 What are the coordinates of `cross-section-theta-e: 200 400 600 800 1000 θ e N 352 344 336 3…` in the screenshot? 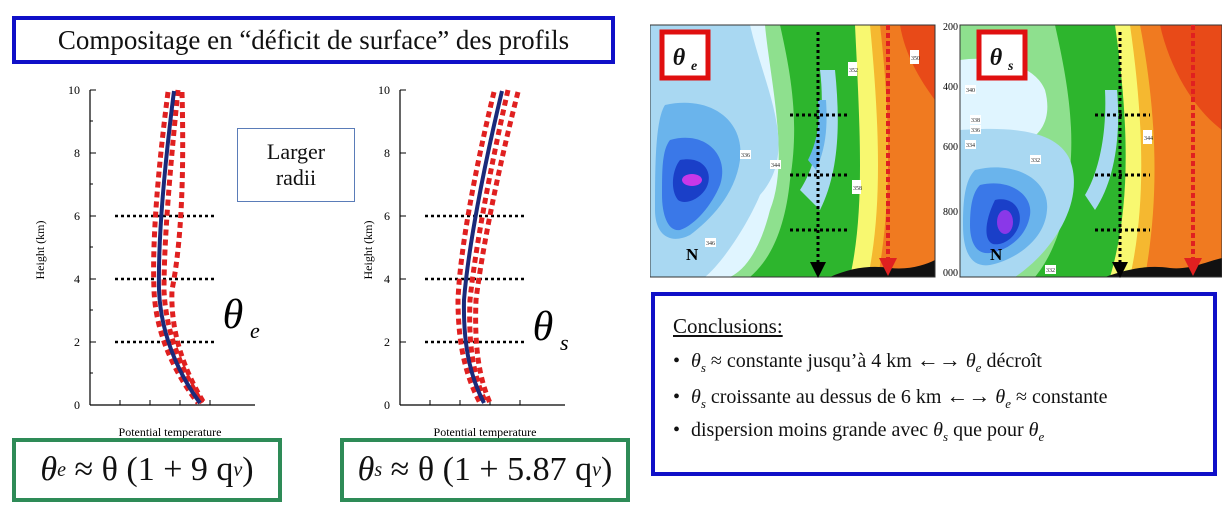 It's located at (793, 151).